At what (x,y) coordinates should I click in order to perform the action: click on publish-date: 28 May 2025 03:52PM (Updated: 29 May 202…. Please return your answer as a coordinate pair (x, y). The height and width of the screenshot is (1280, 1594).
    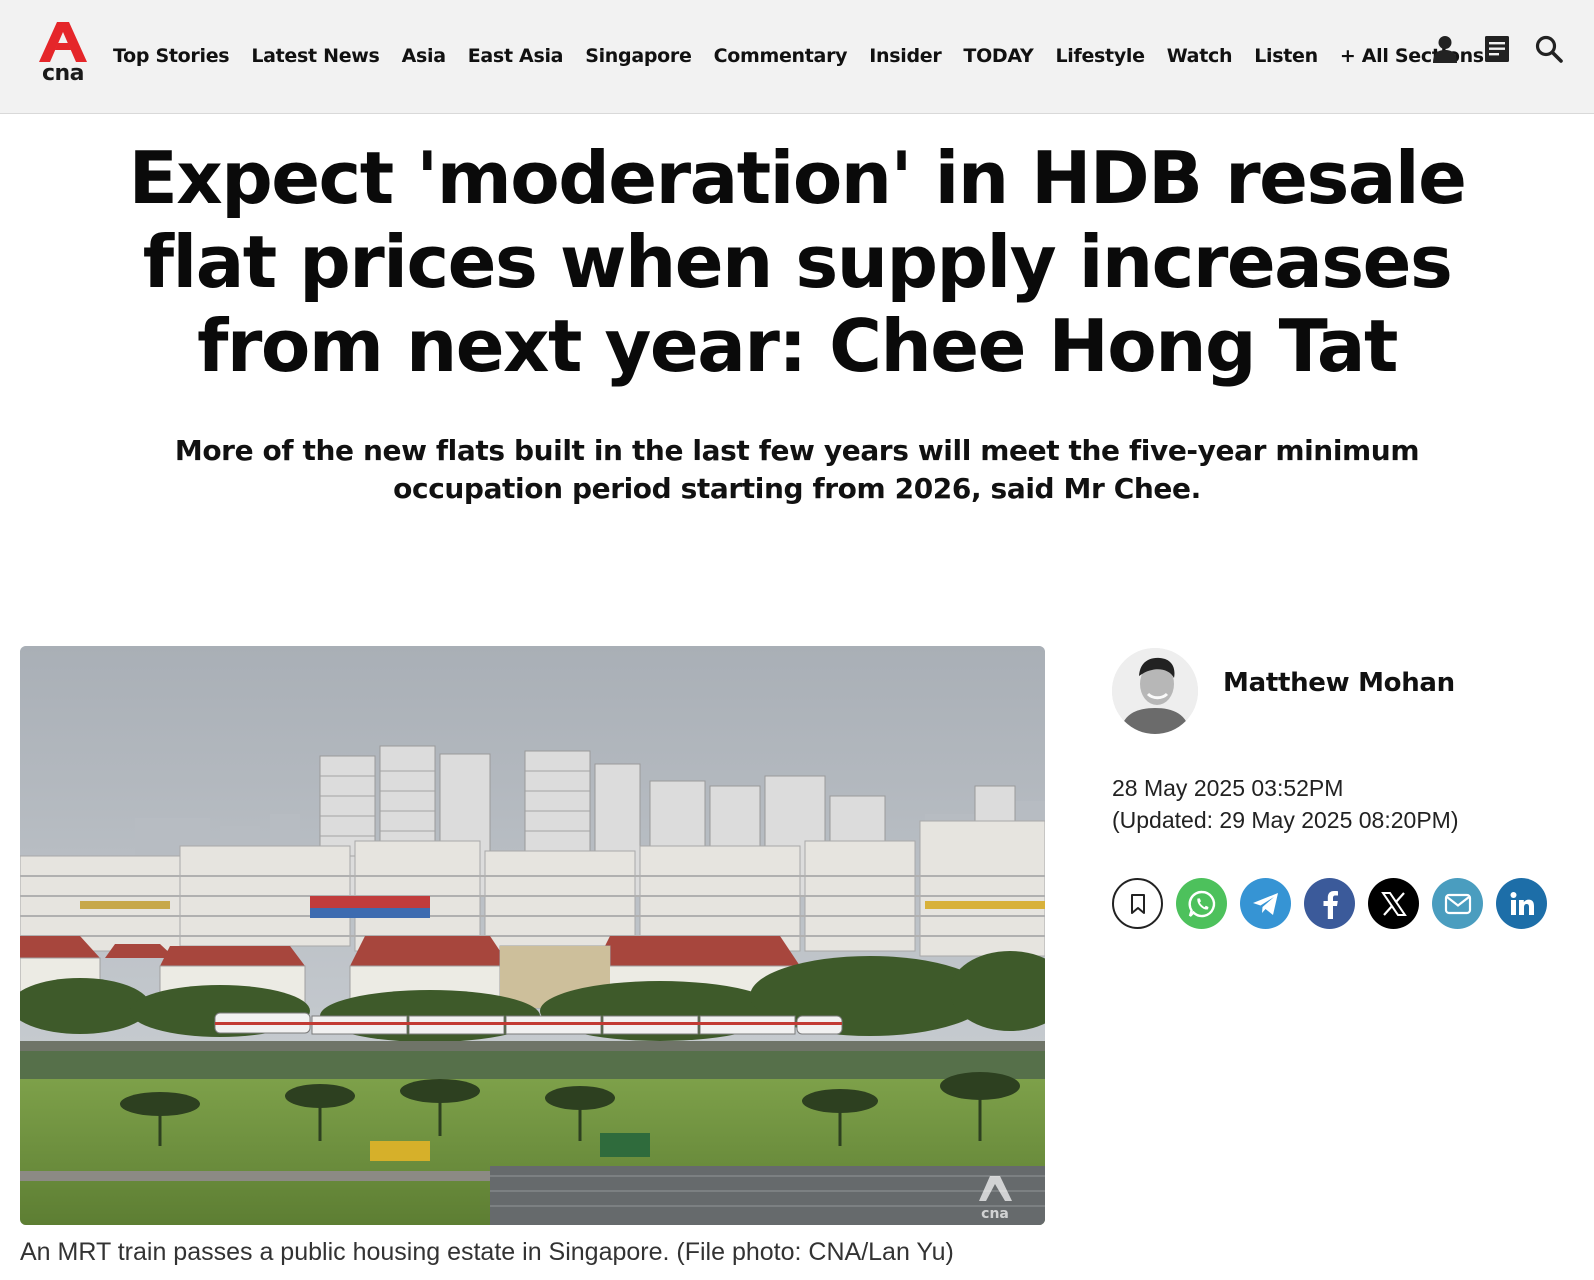
    Looking at the image, I should click on (1285, 804).